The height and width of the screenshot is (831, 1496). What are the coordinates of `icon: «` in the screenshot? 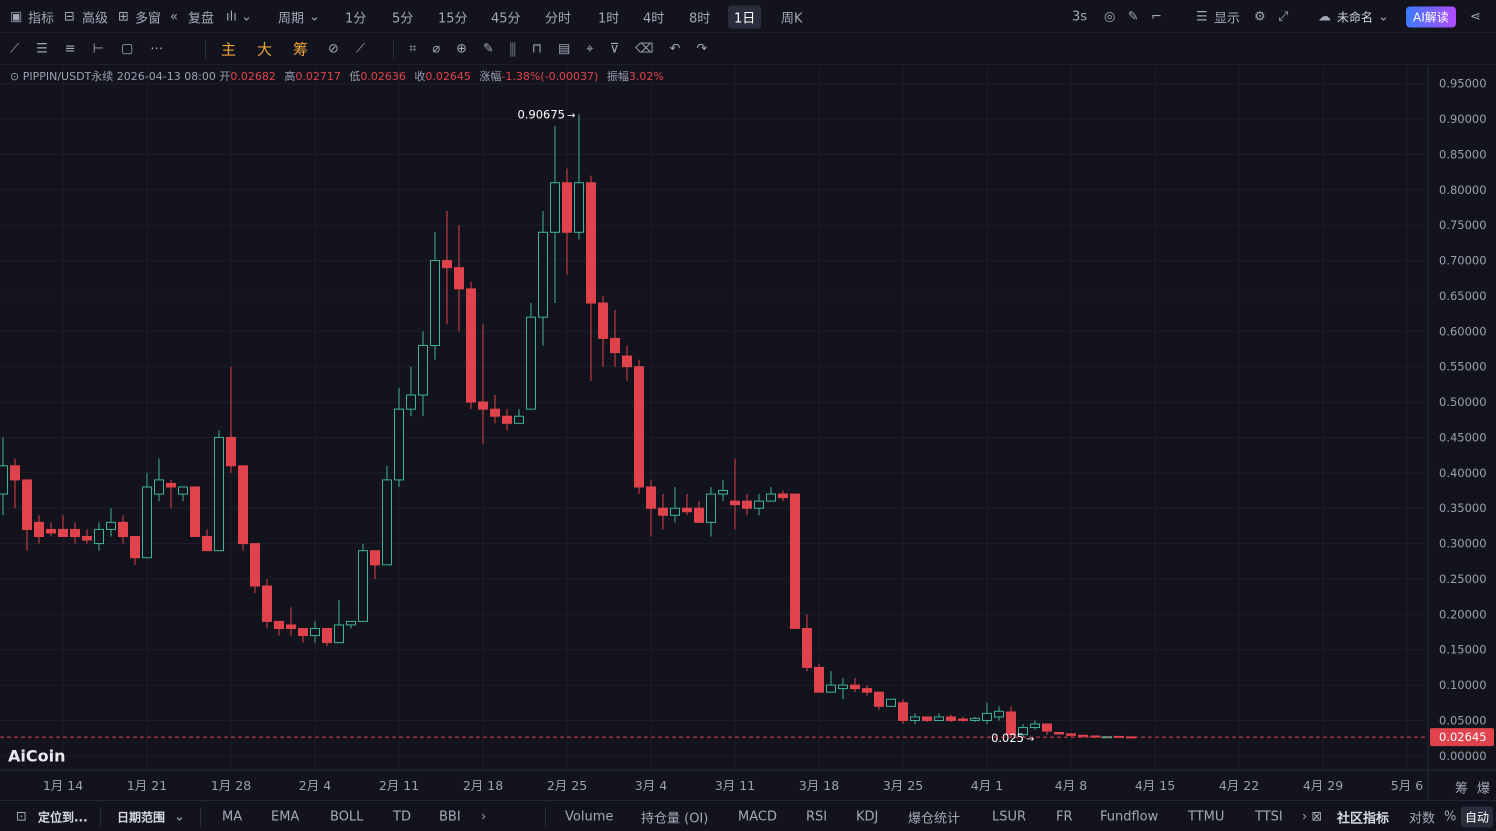 It's located at (174, 17).